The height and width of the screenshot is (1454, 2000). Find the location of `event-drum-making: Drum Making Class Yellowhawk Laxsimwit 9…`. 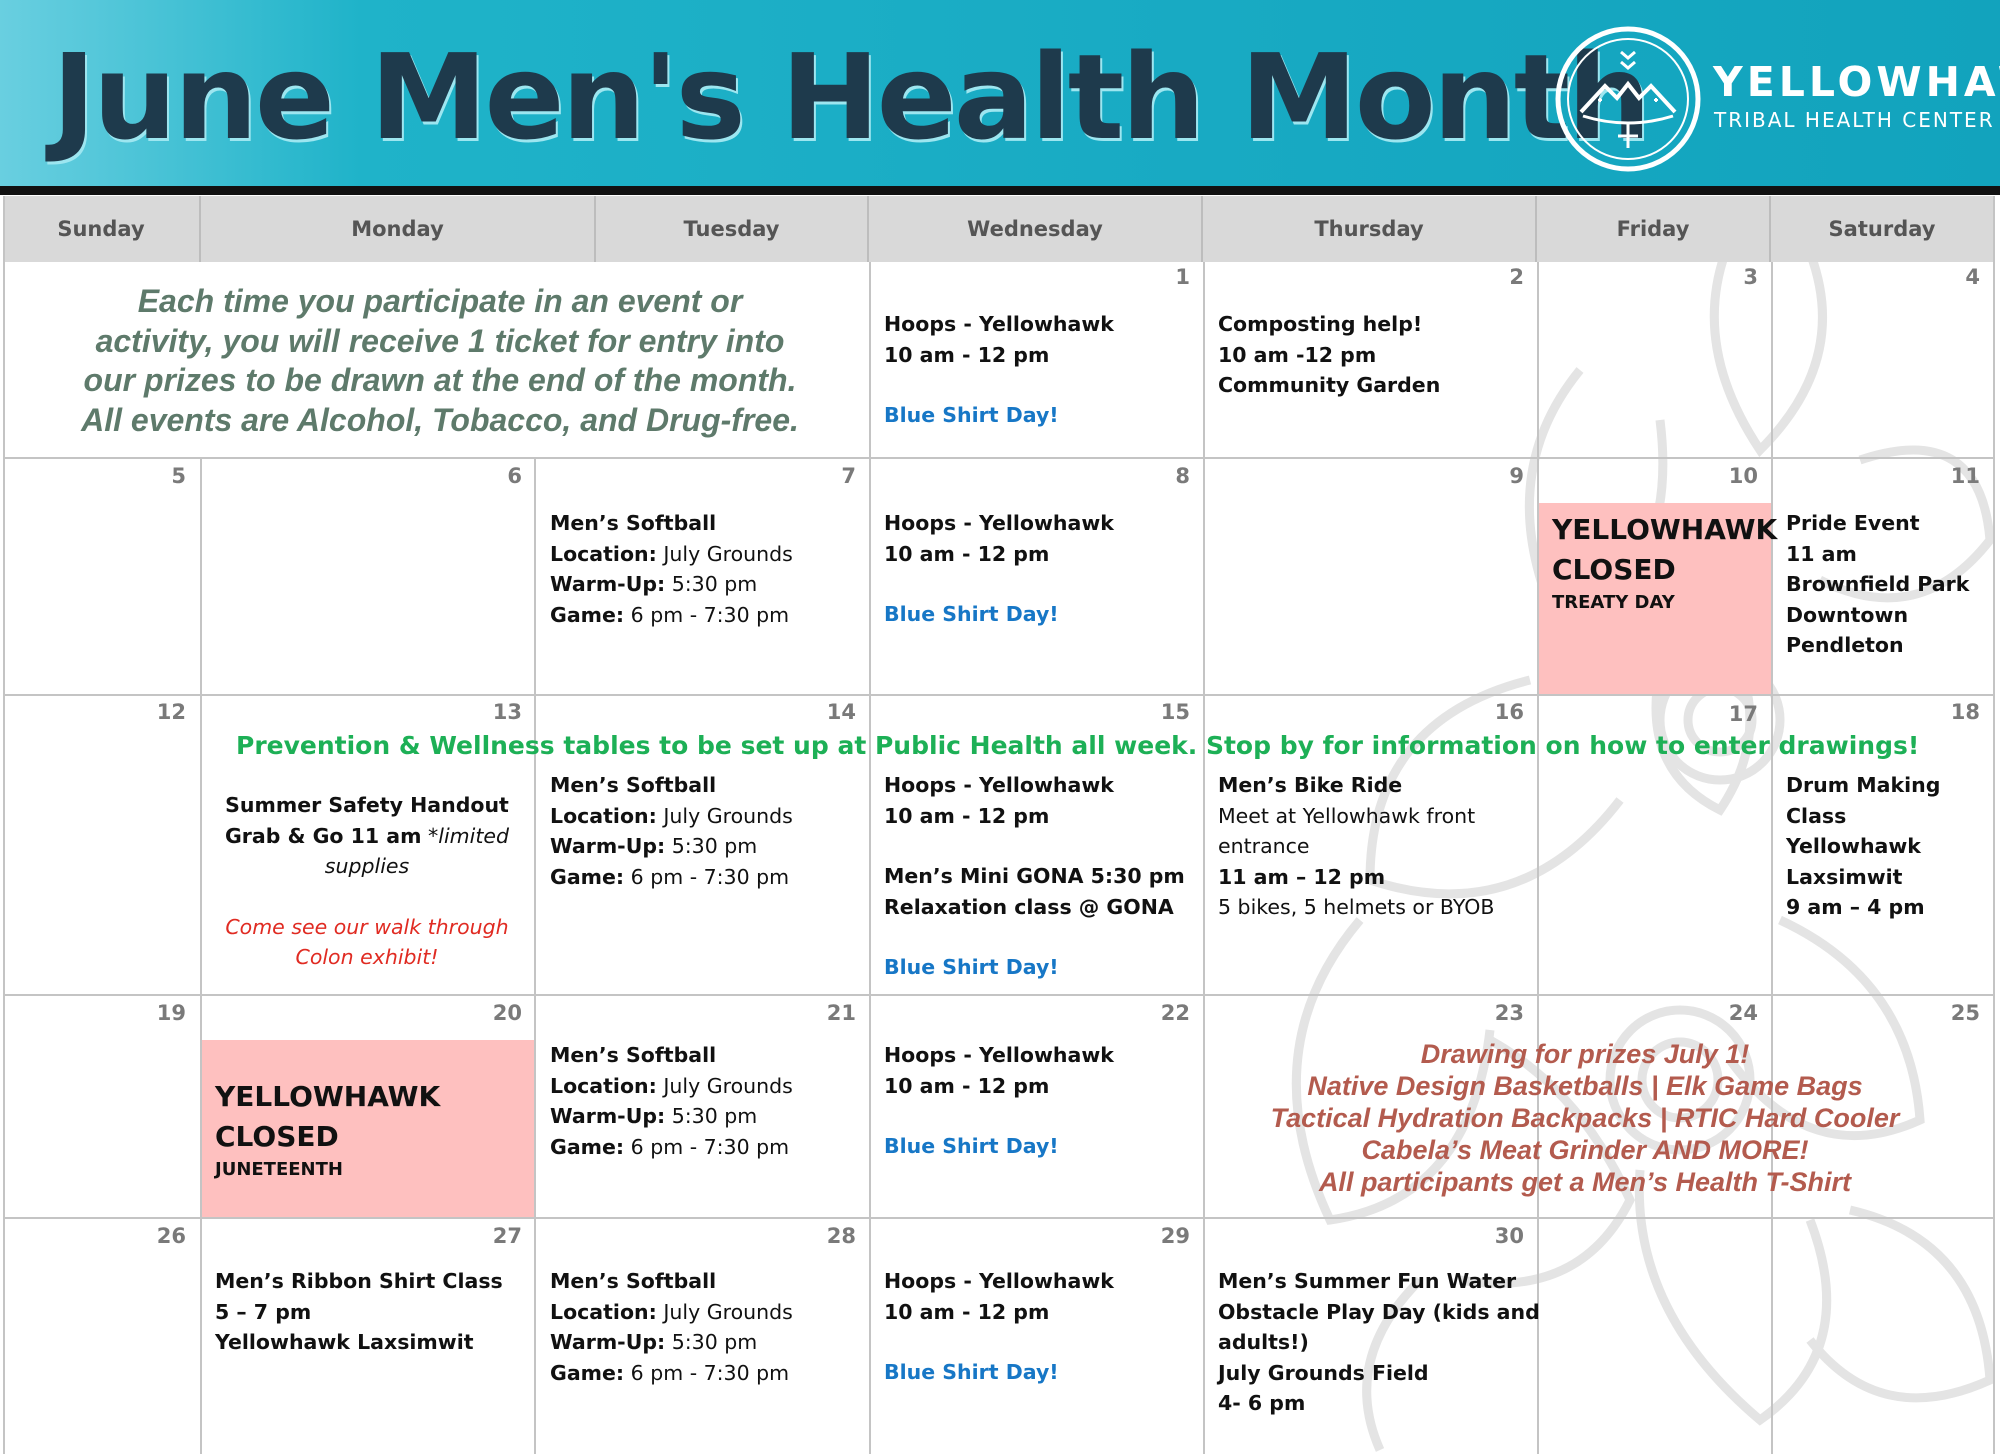

event-drum-making: Drum Making Class Yellowhawk Laxsimwit 9… is located at coordinates (1863, 846).